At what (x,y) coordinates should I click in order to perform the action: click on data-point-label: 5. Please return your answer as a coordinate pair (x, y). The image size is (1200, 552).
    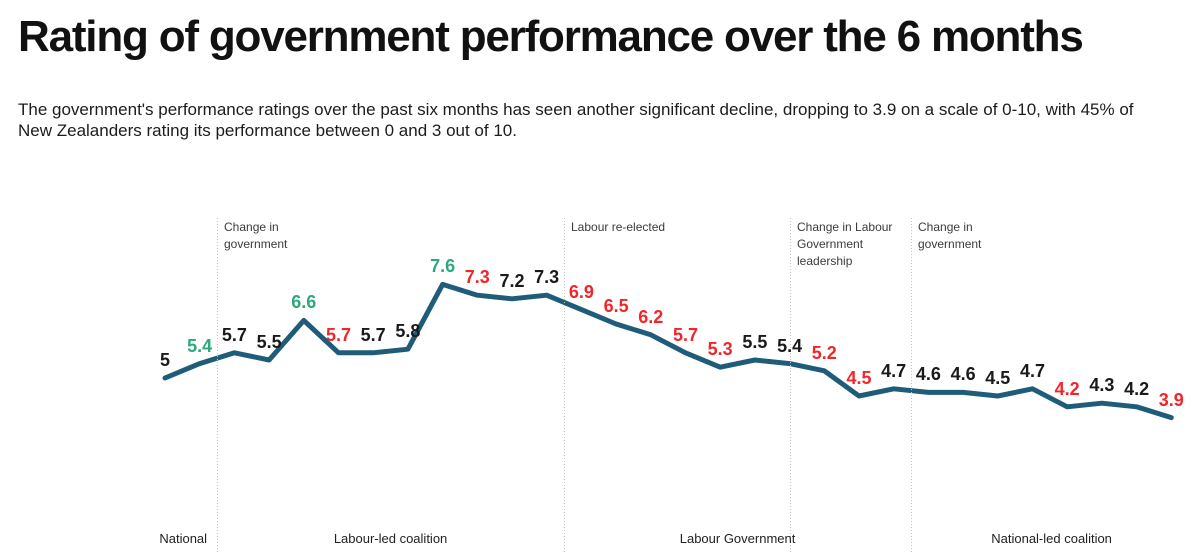
    Looking at the image, I should click on (164, 360).